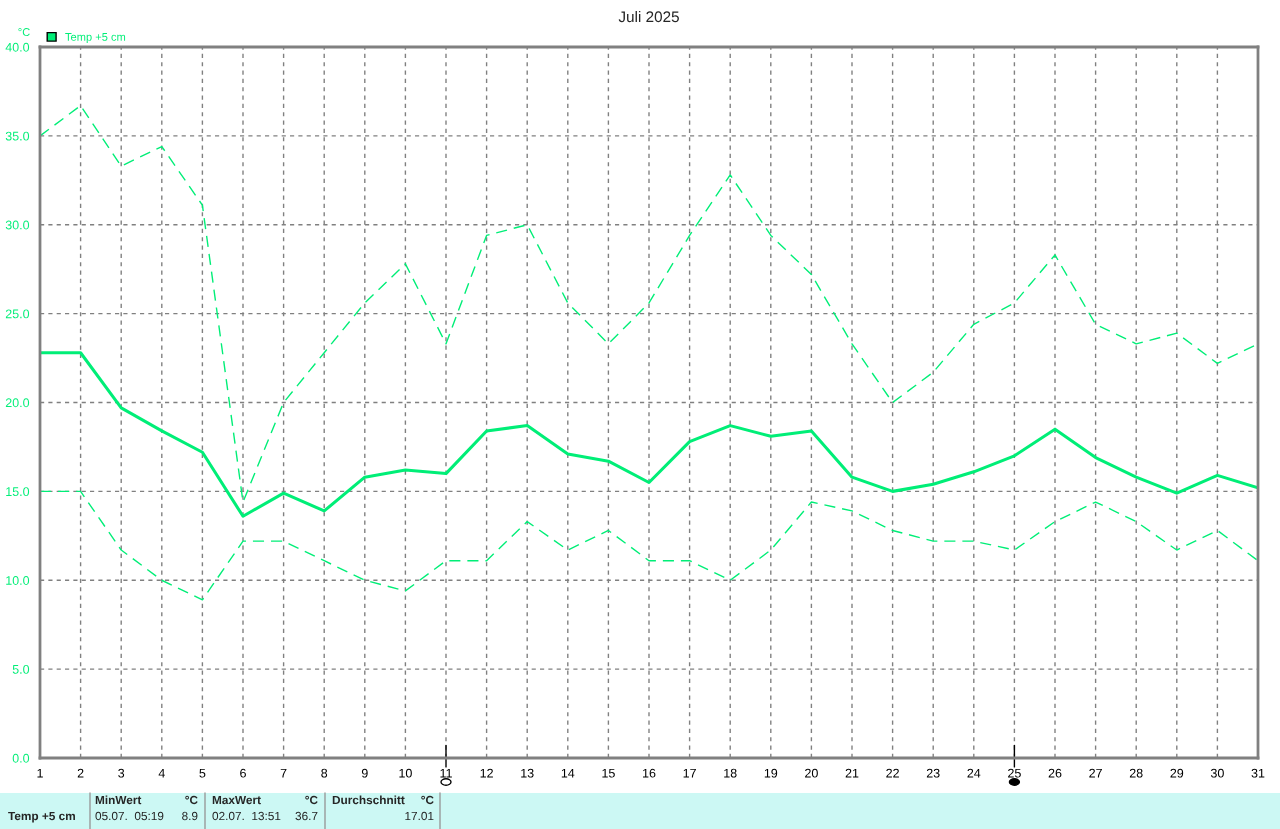 Image resolution: width=1280 pixels, height=829 pixels. I want to click on x-tick-label: 8, so click(324, 773).